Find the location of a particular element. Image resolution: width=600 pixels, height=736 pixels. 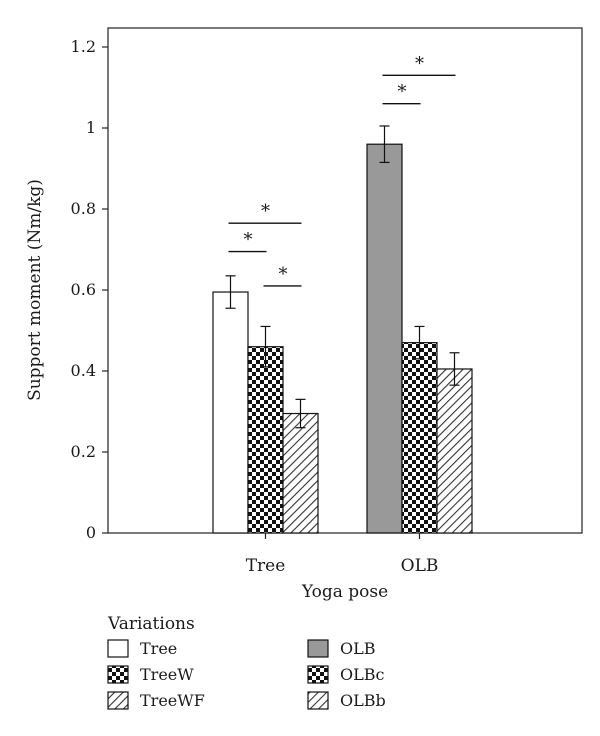

y-tick-label: 0.2 is located at coordinates (83, 451).